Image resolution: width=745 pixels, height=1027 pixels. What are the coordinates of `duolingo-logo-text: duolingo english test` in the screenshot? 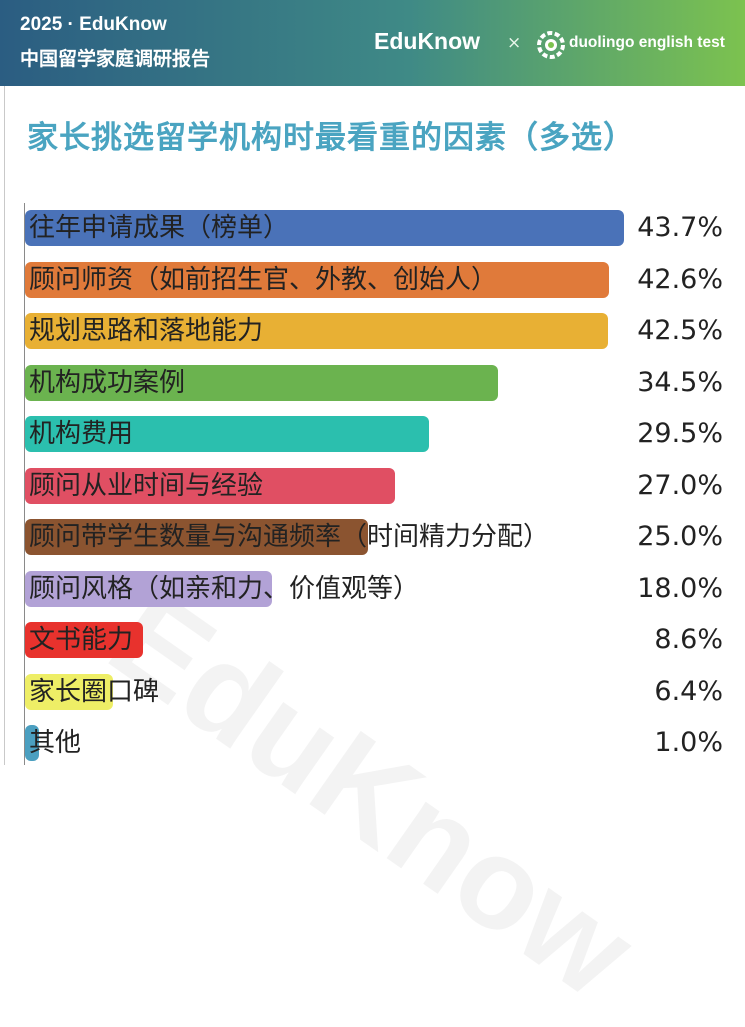 It's located at (647, 42).